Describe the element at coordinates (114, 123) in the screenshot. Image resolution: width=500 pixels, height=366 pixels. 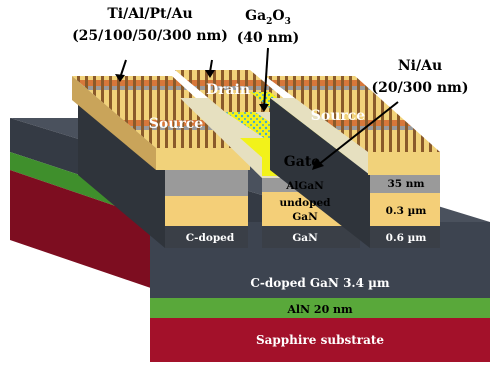
I see `left-fingers-side` at that location.